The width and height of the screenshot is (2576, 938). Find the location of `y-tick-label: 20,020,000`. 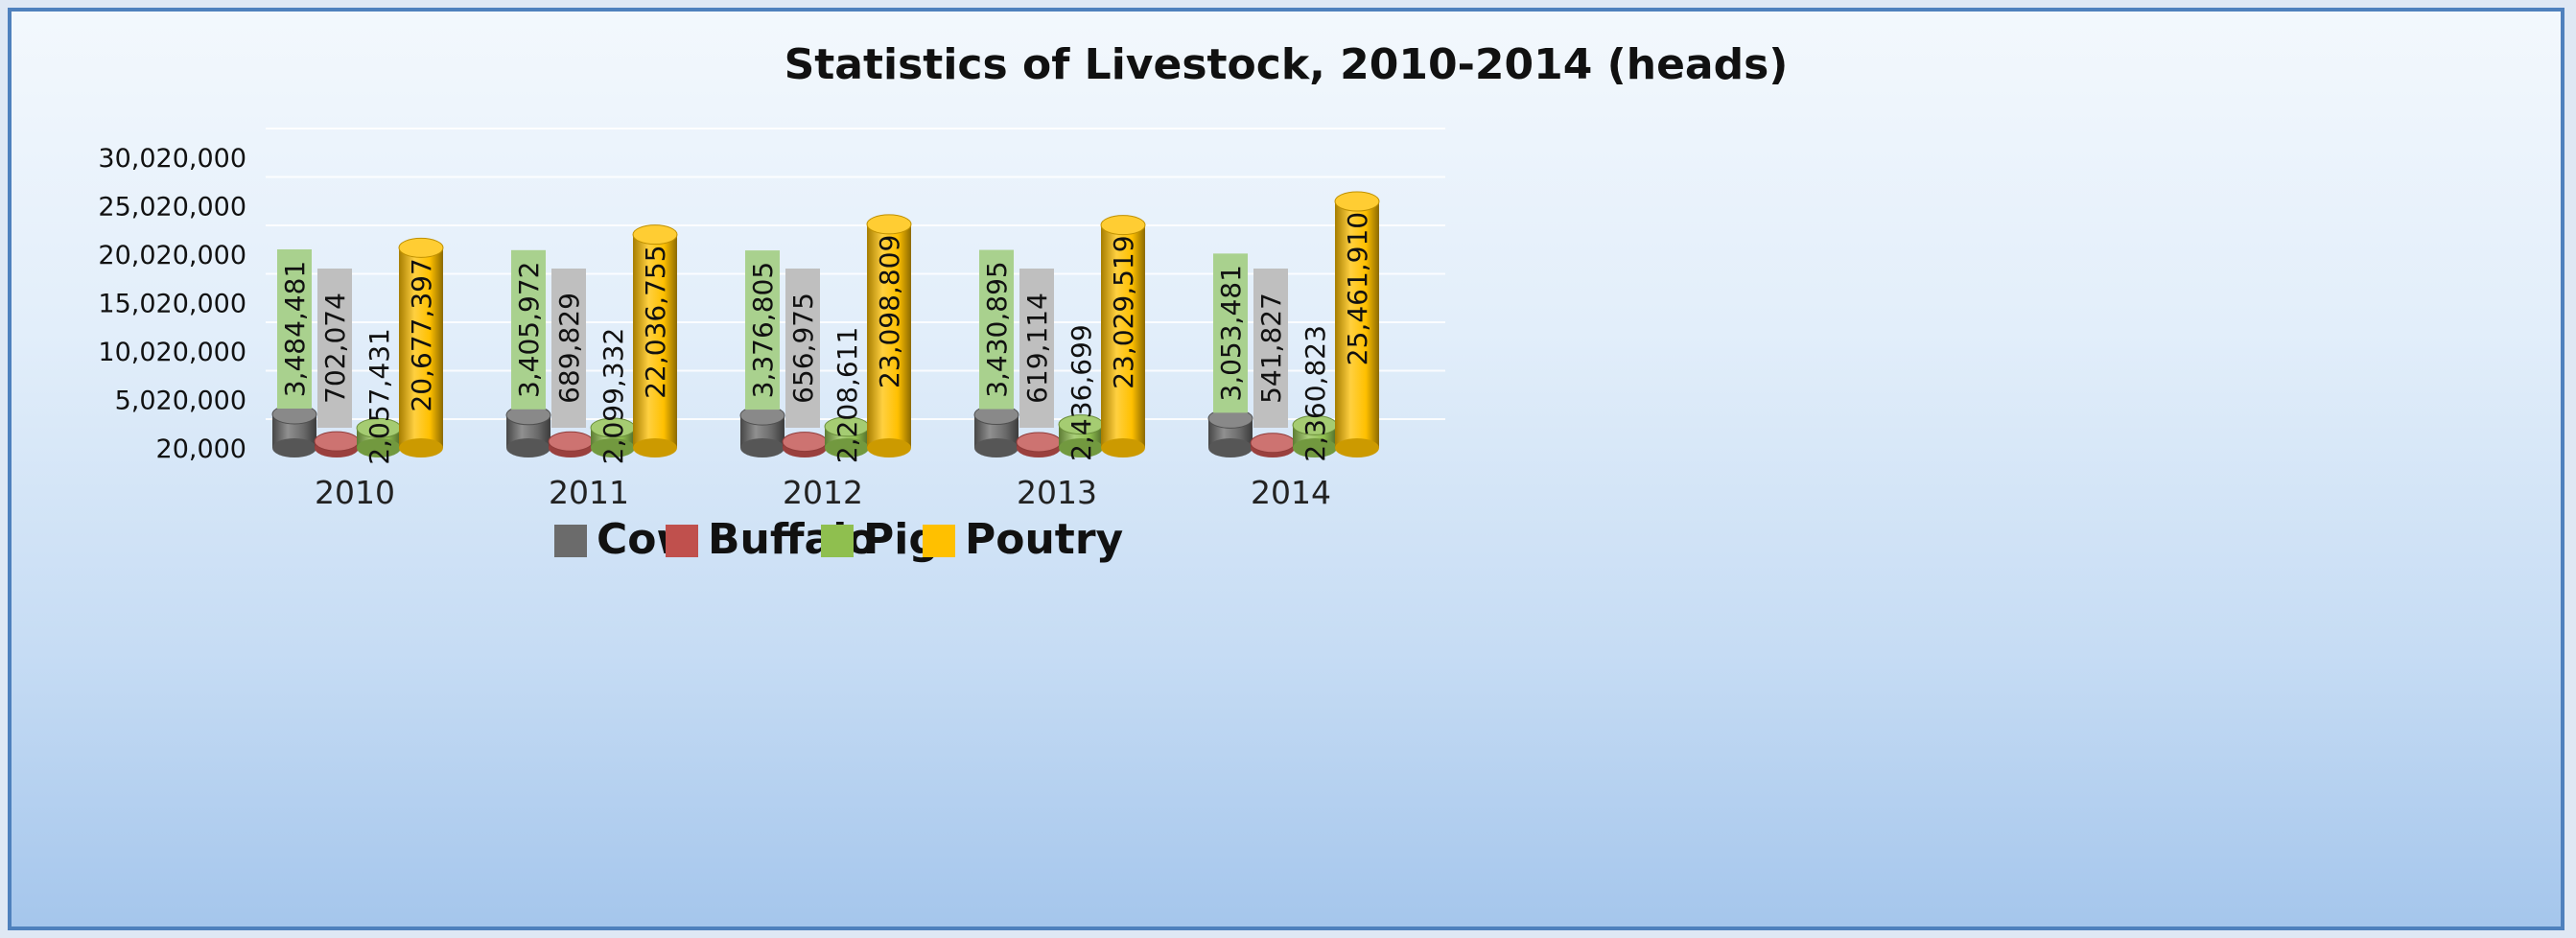

y-tick-label: 20,020,000 is located at coordinates (172, 255).